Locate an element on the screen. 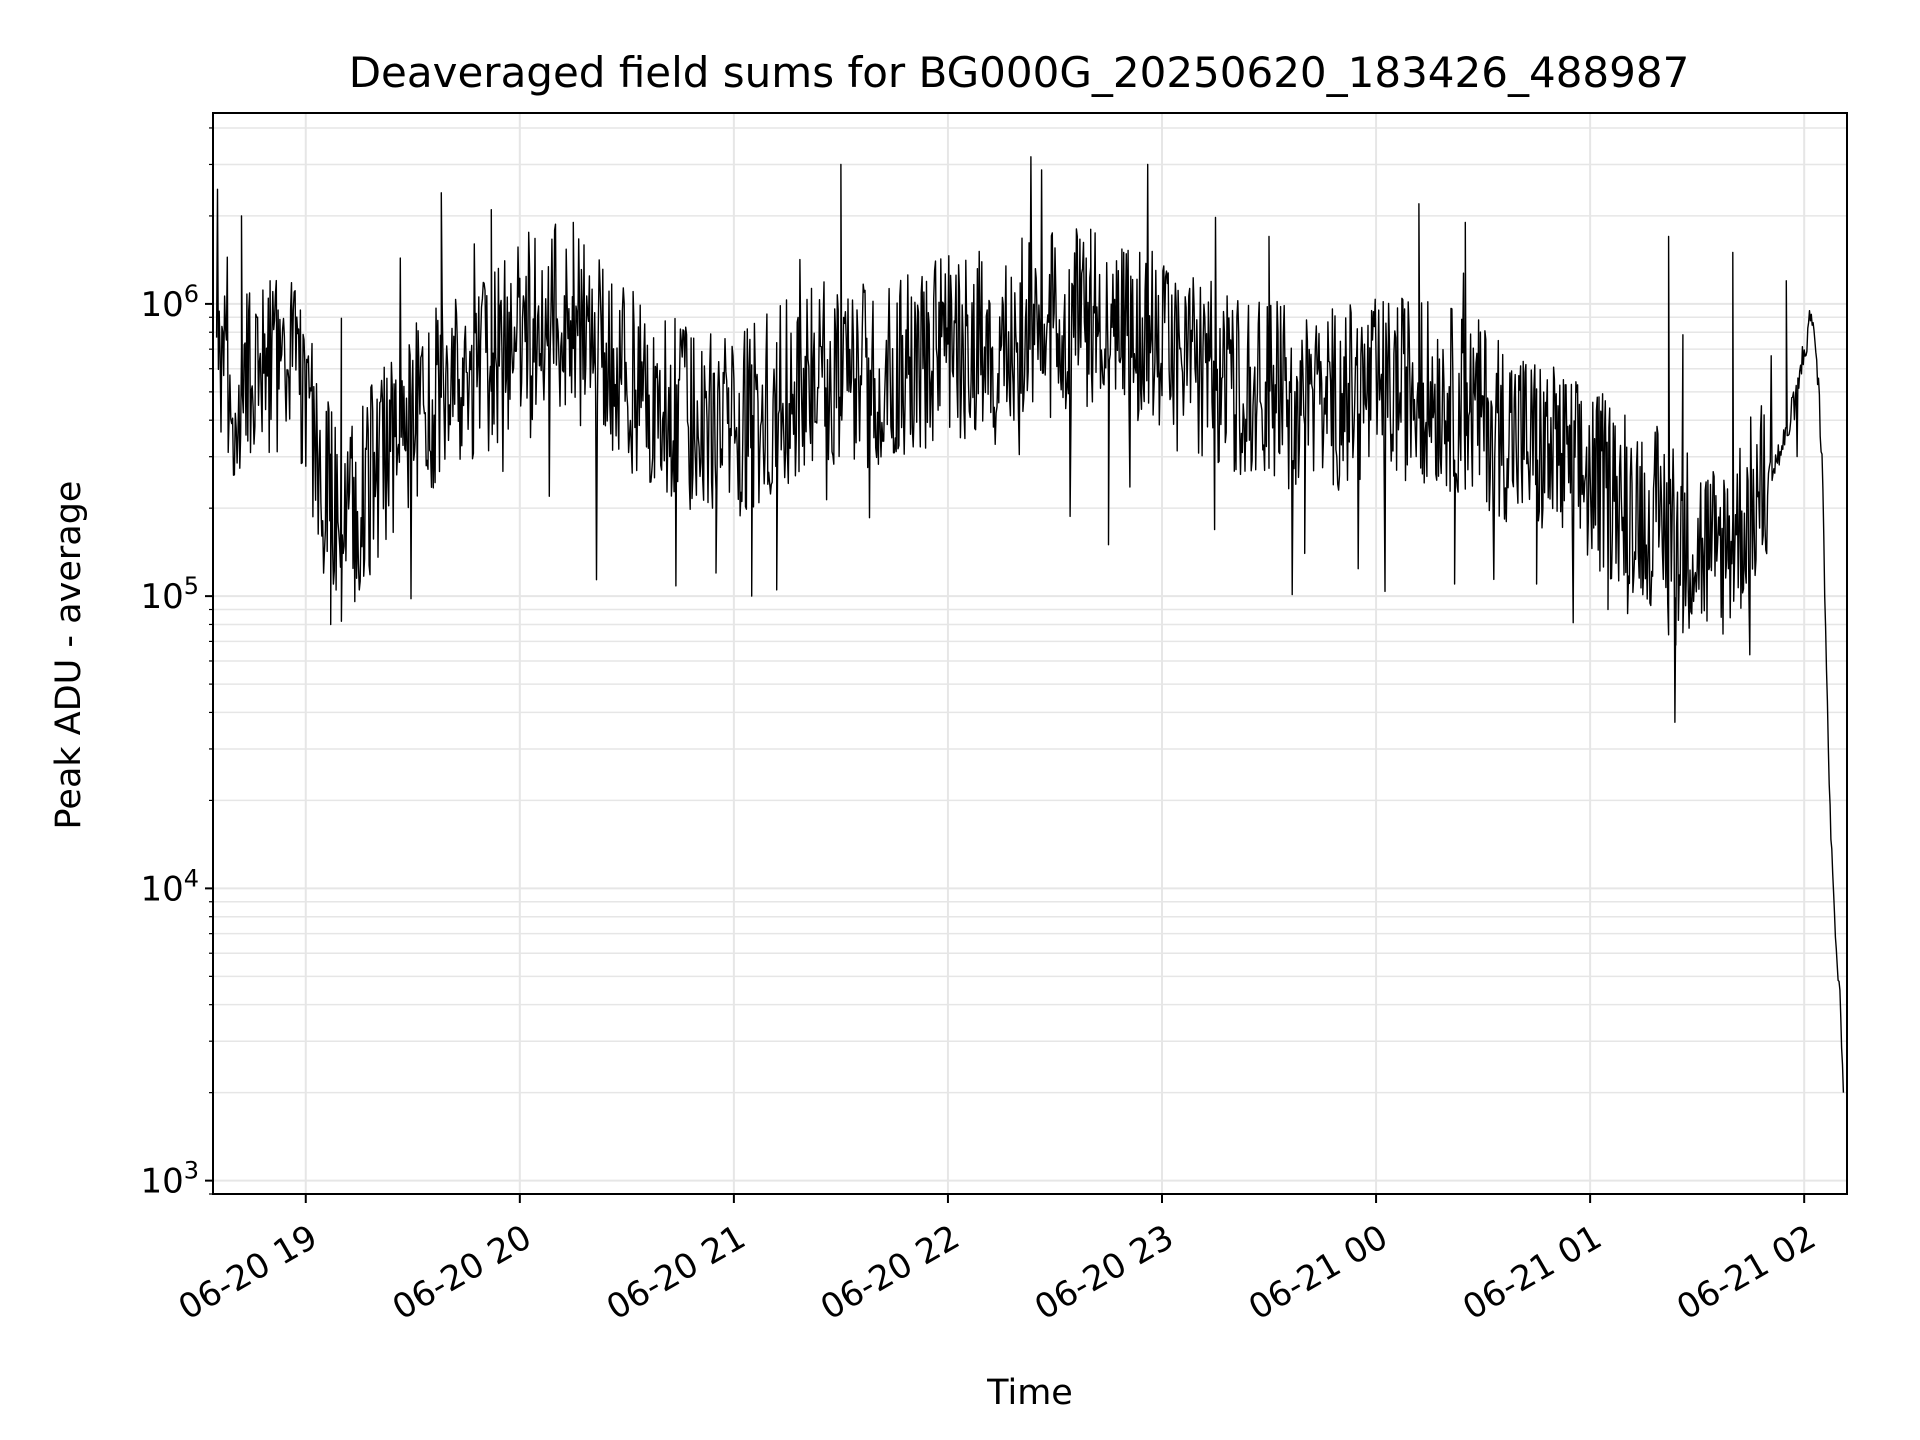 The height and width of the screenshot is (1440, 1920). x-tick-label: 06-20 21 is located at coordinates (676, 1272).